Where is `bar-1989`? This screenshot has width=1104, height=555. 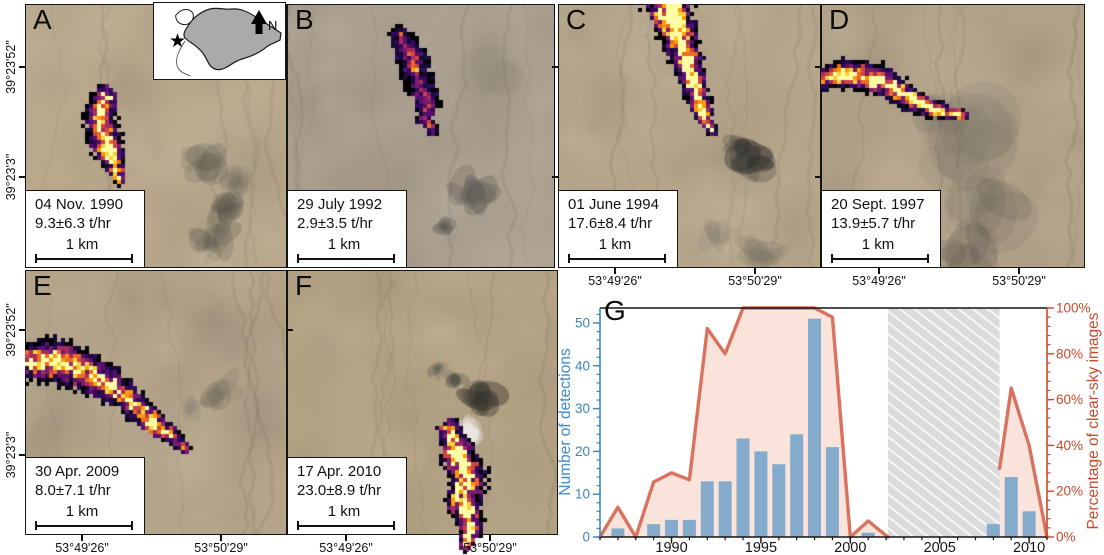 bar-1989 is located at coordinates (654, 530).